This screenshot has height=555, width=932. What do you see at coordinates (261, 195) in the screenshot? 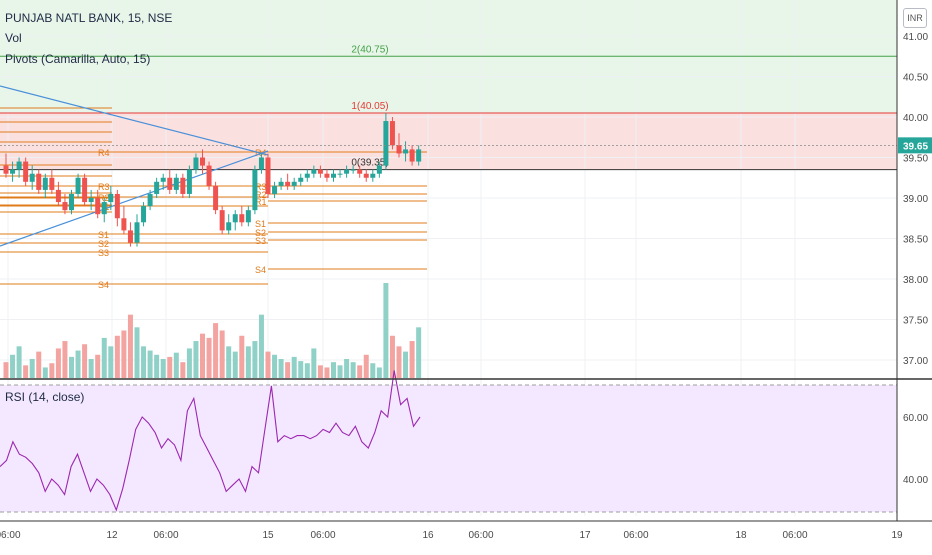
I see `pivot-label-s2-2: R2` at bounding box center [261, 195].